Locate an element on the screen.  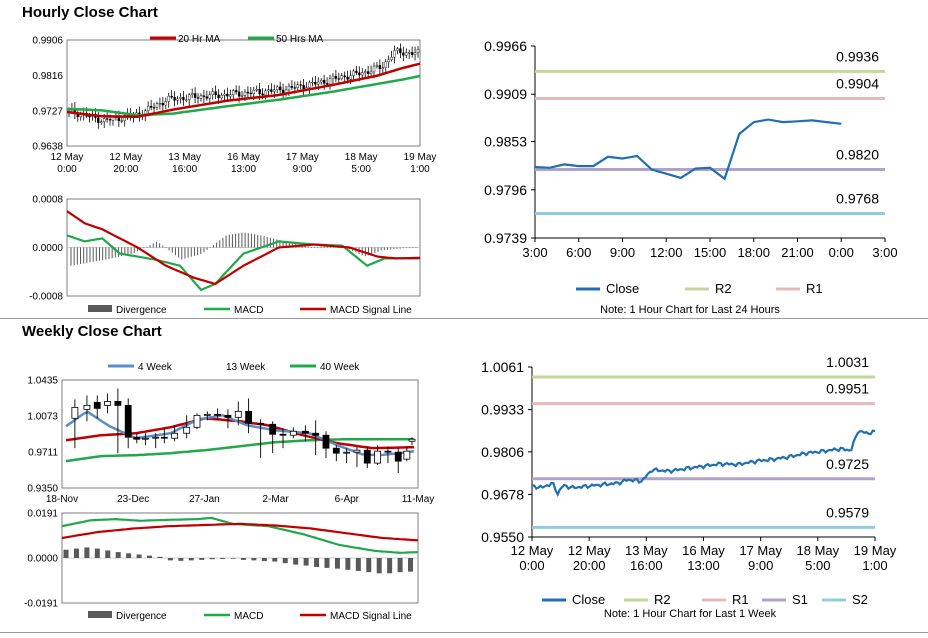
hourly_pivot-xtick-0: 3:00 is located at coordinates (534, 252).